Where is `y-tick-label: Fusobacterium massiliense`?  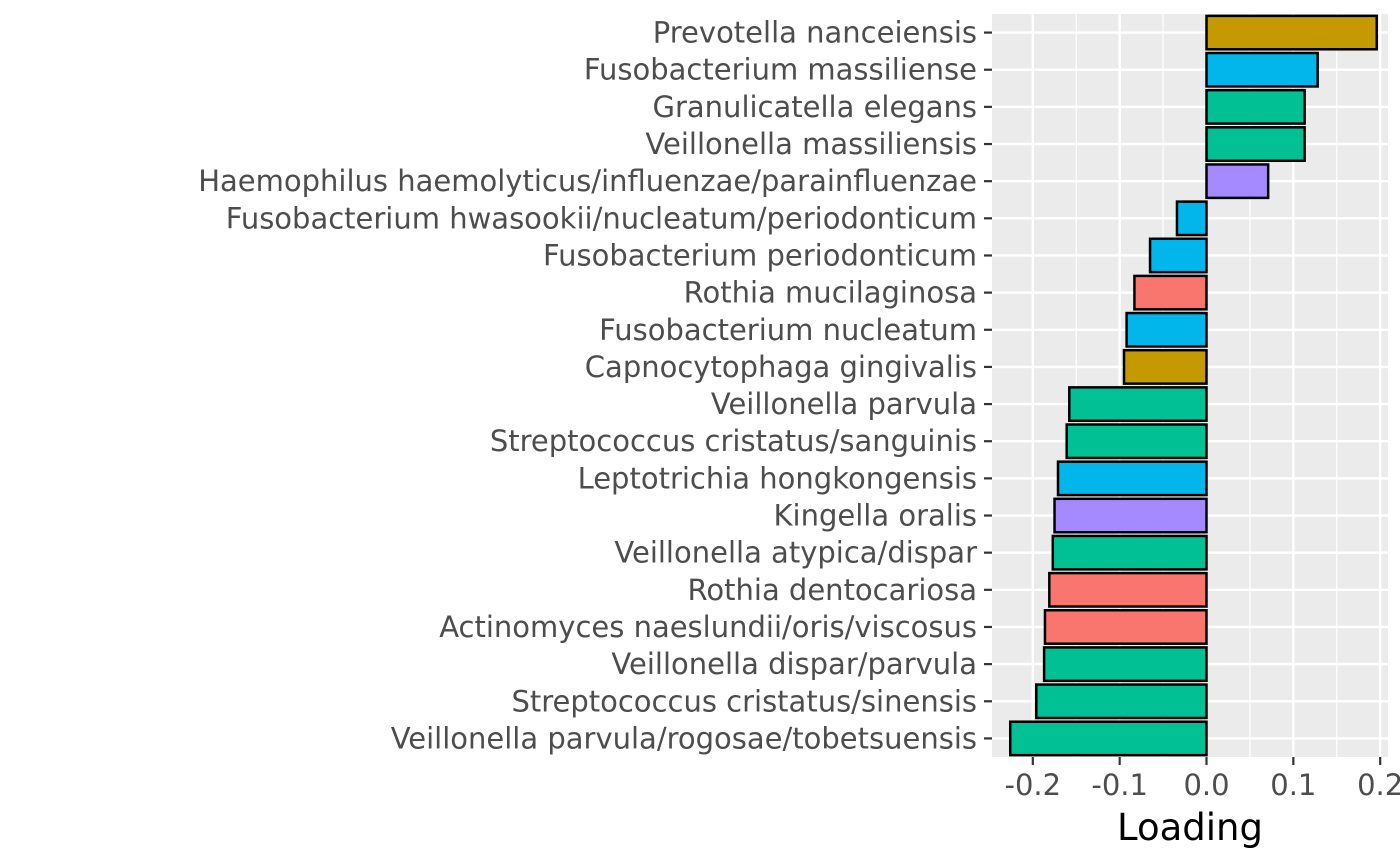 y-tick-label: Fusobacterium massiliense is located at coordinates (780, 70).